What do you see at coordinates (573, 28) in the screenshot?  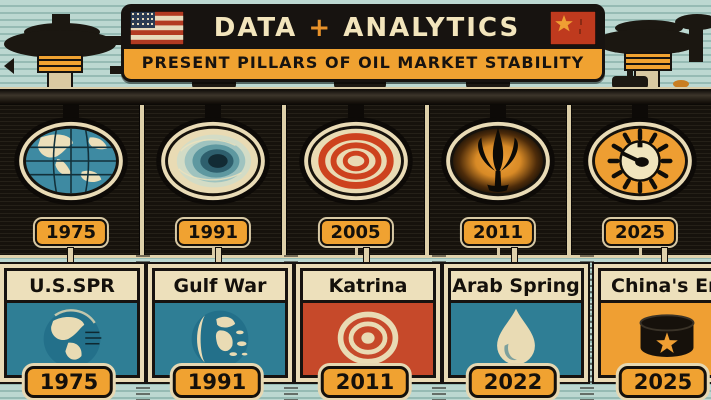 I see `china-flag-icon` at bounding box center [573, 28].